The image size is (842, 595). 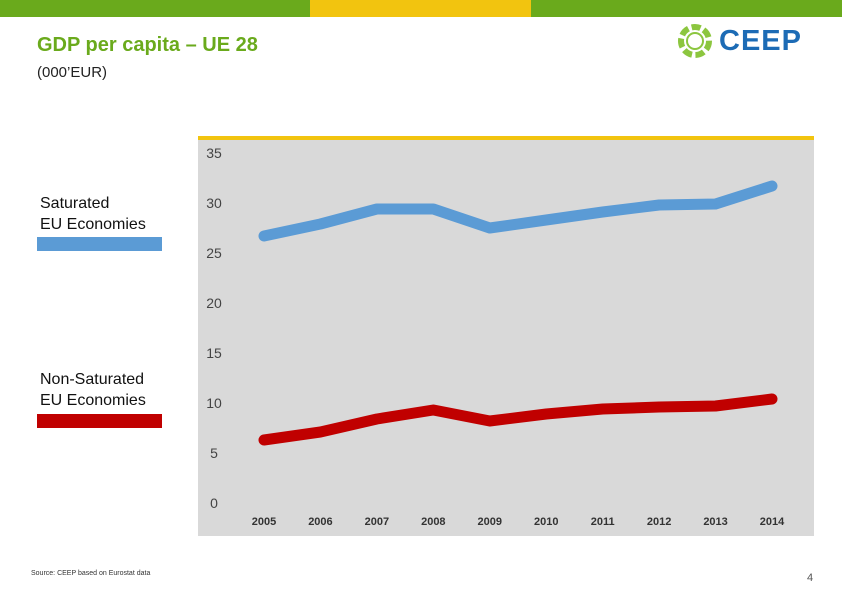 I want to click on y-tick-label: 15, so click(x=214, y=353).